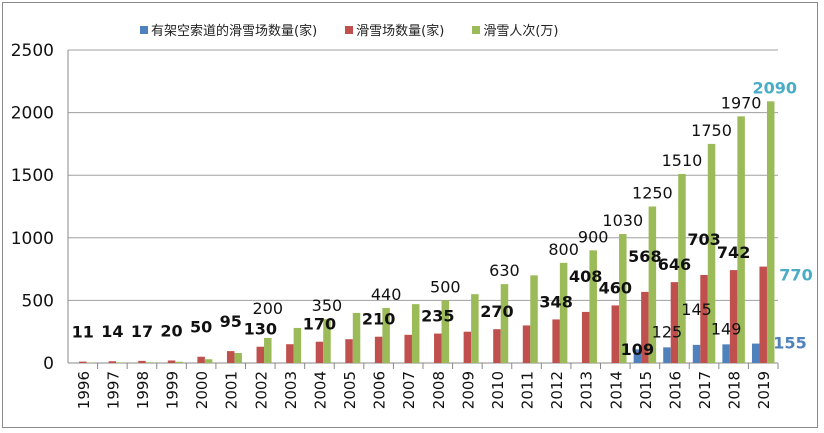 The image size is (824, 433). Describe the element at coordinates (733, 252) in the screenshot. I see `data-label: 742` at that location.